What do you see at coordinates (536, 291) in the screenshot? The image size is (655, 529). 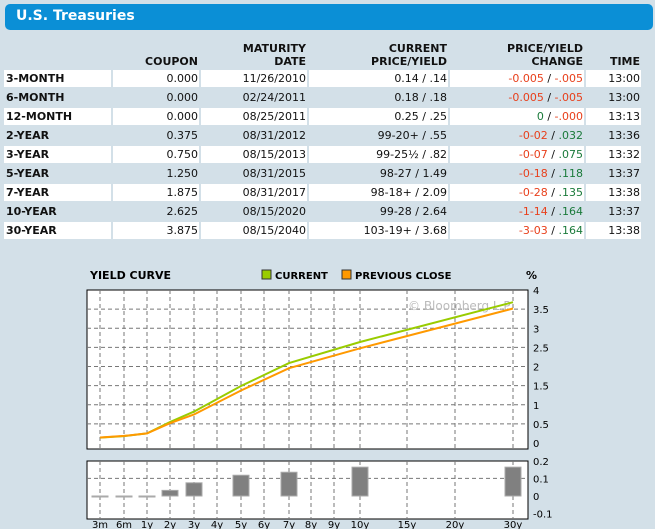 I see `y-tick-label: 4` at bounding box center [536, 291].